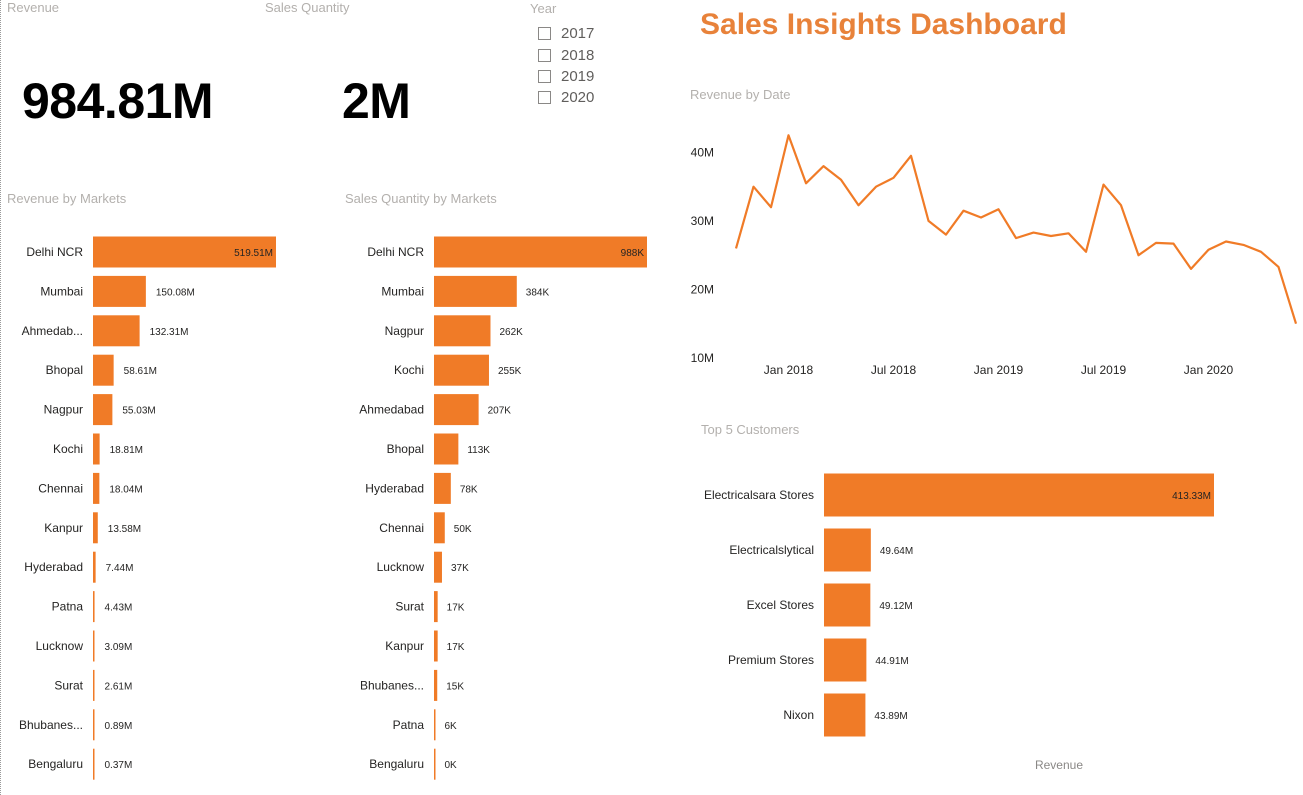 The width and height of the screenshot is (1303, 795). Describe the element at coordinates (1191, 496) in the screenshot. I see `data-label: 413.33M` at that location.